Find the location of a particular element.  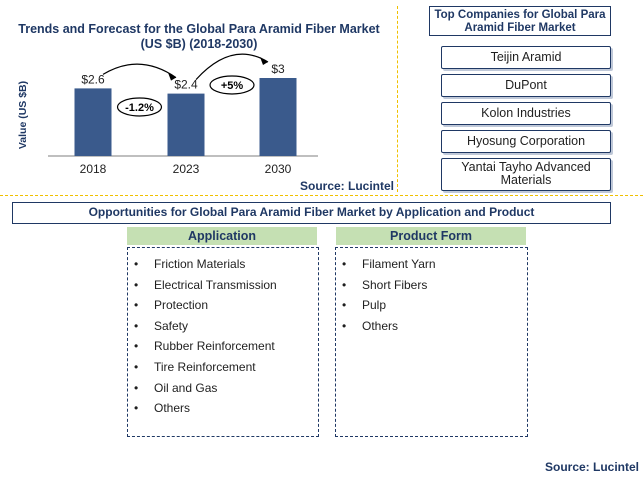

bar-2018 is located at coordinates (93, 122).